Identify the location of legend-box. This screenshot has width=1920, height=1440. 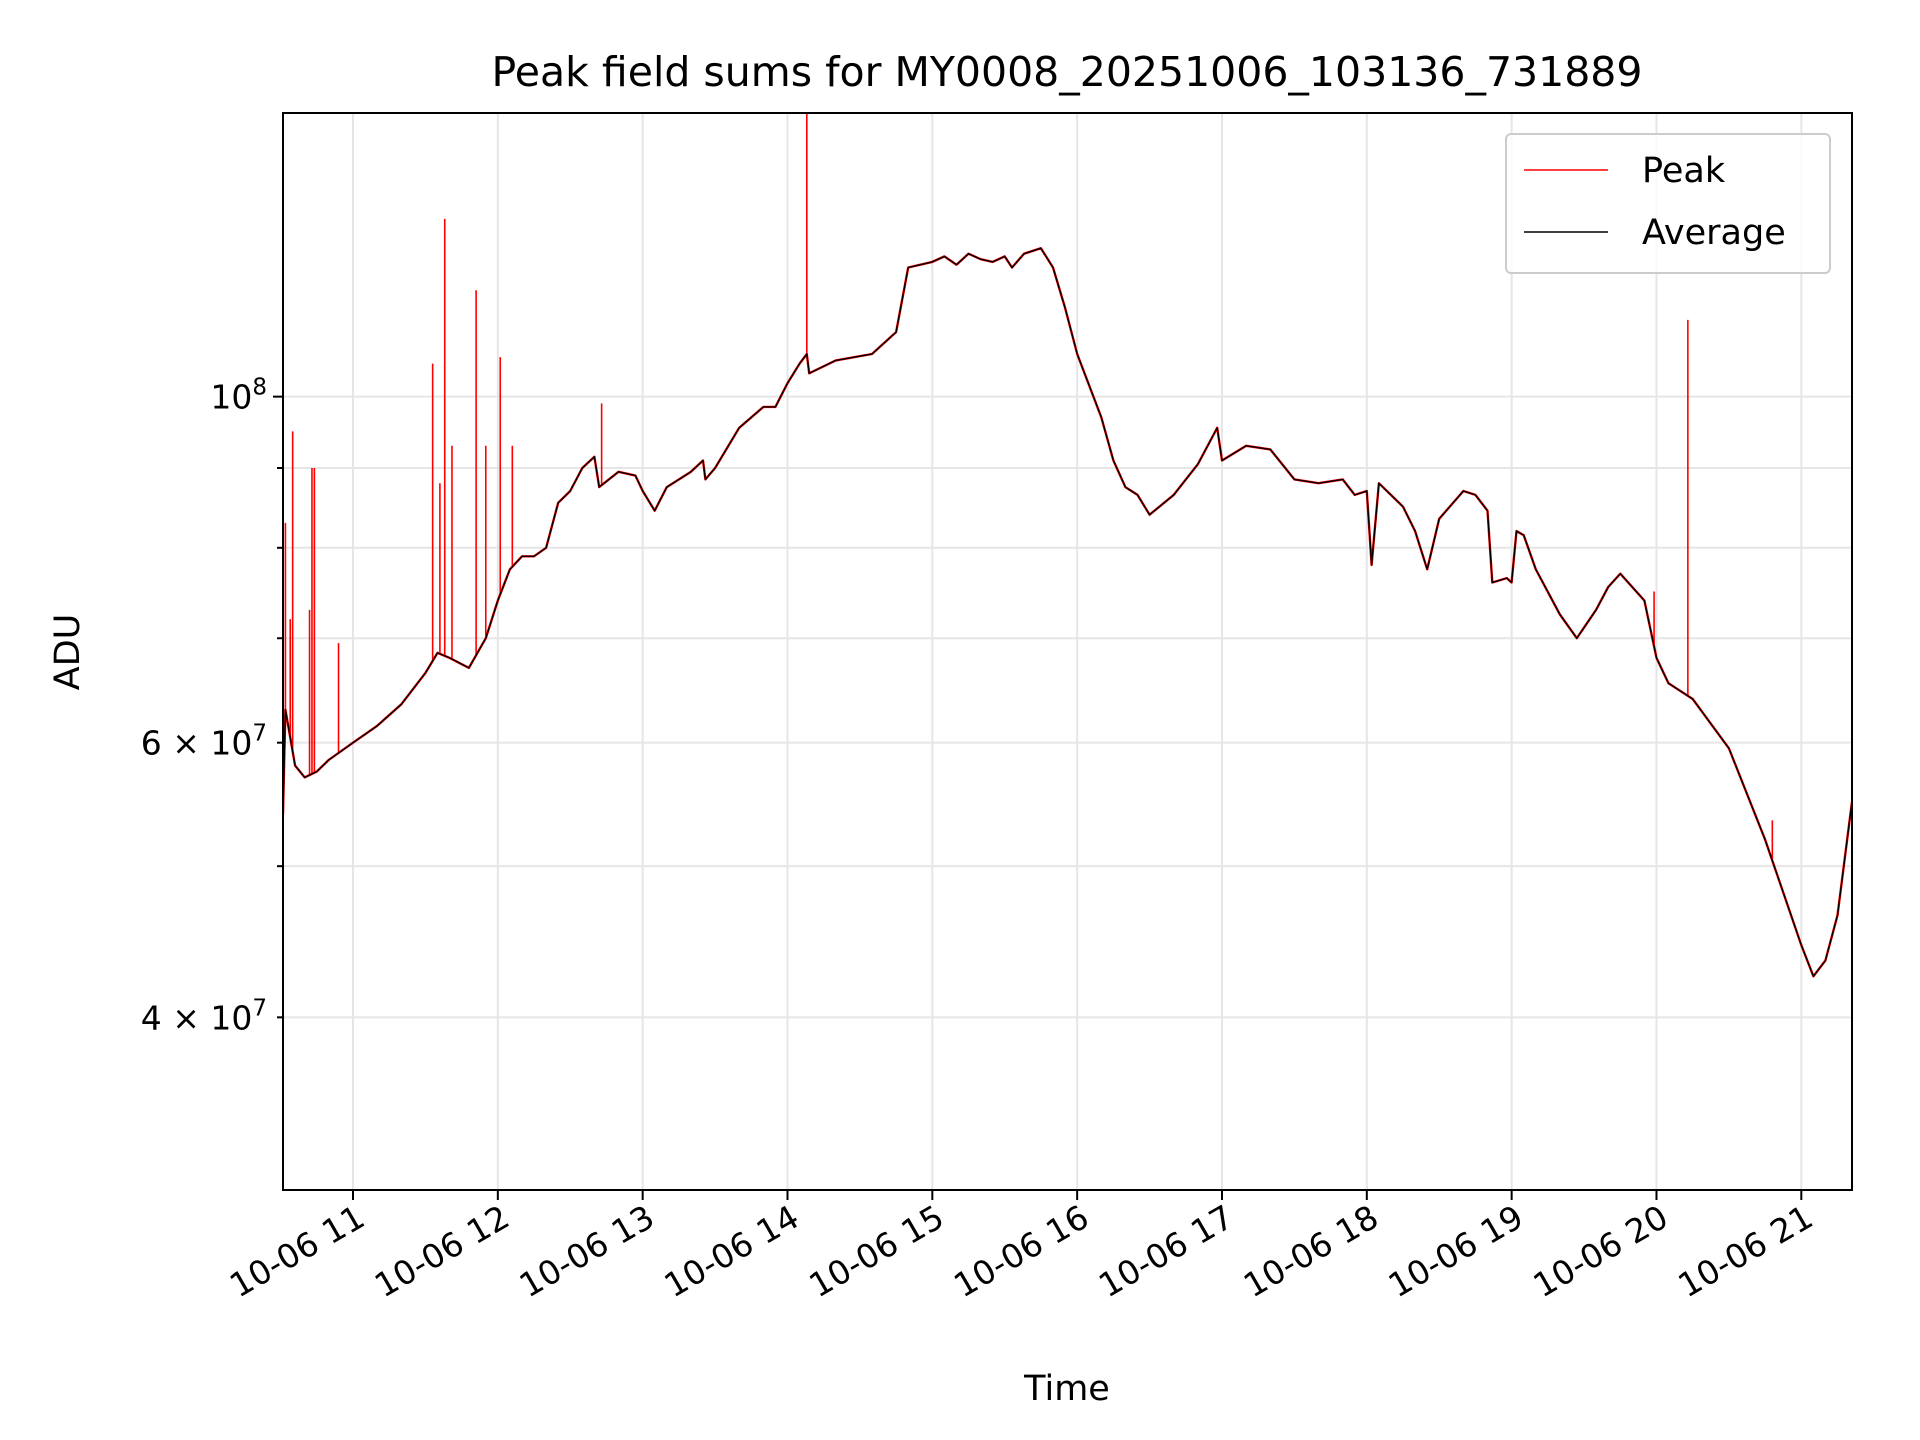
(1668, 203).